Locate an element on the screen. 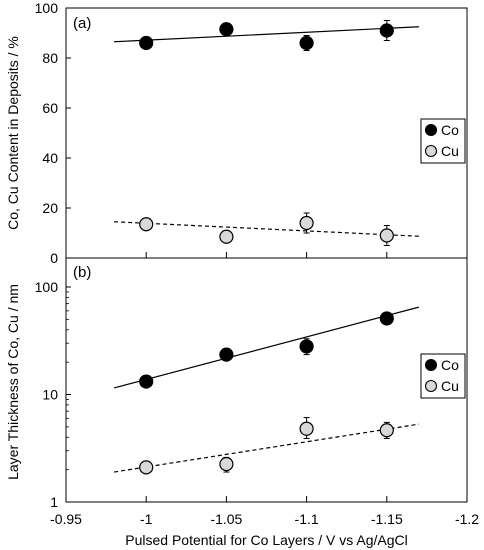 The image size is (484, 550). legend-label-cu-b: Cu is located at coordinates (450, 386).